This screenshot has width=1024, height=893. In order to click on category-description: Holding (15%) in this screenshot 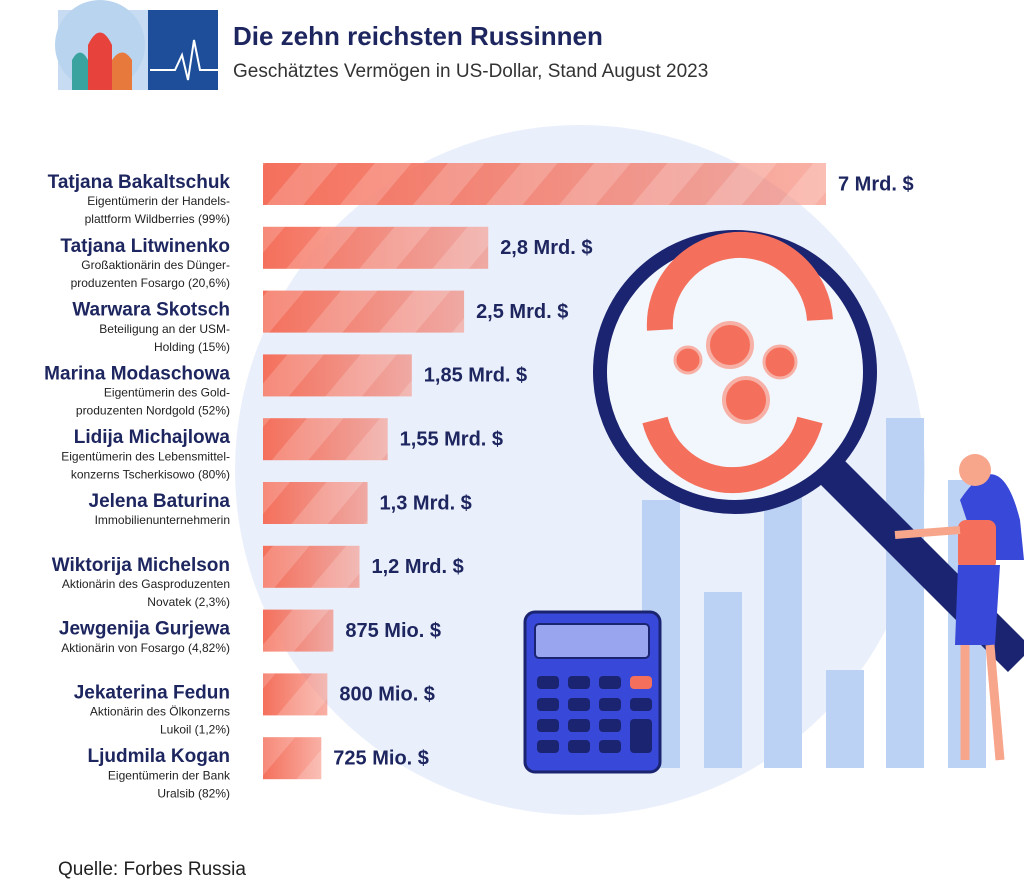, I will do `click(192, 347)`.